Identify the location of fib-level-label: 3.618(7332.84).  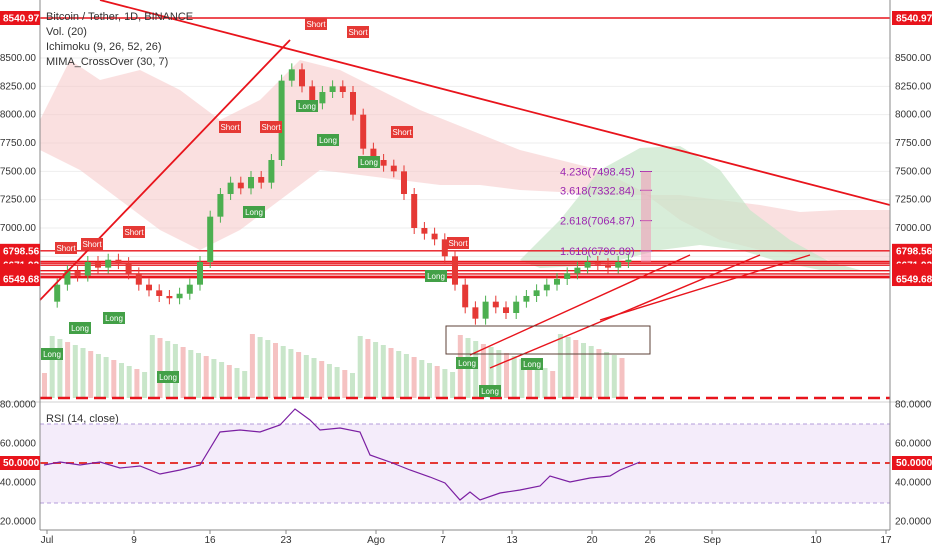
(597, 191).